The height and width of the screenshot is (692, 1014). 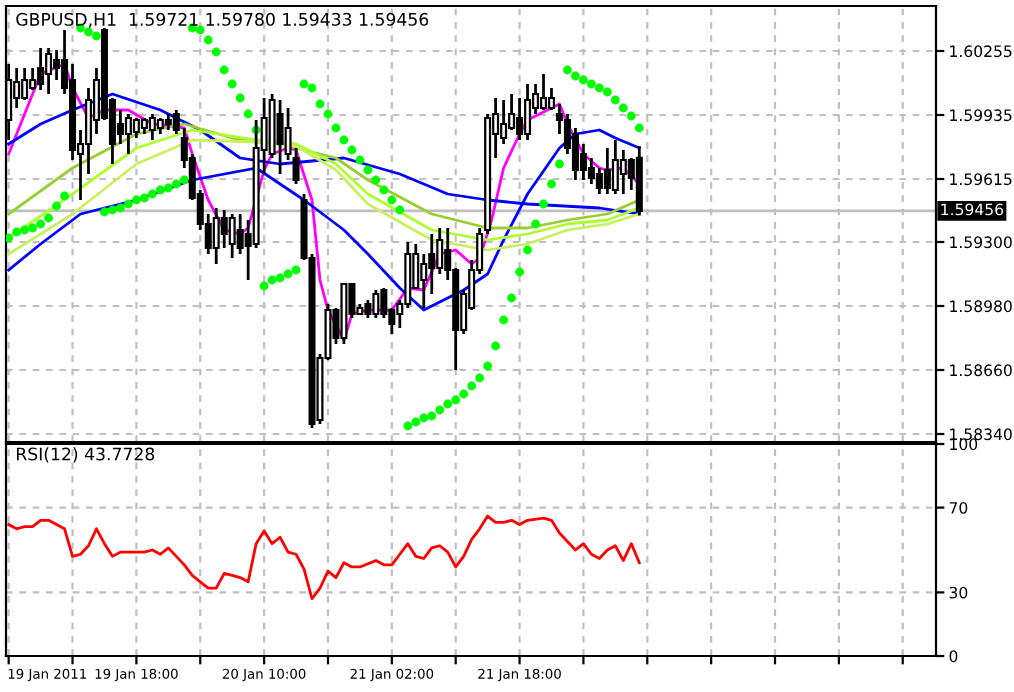 What do you see at coordinates (222, 20) in the screenshot?
I see `chart-title: GBPUSD,H1 1.59721 1.59780 1.59433 1.59456` at bounding box center [222, 20].